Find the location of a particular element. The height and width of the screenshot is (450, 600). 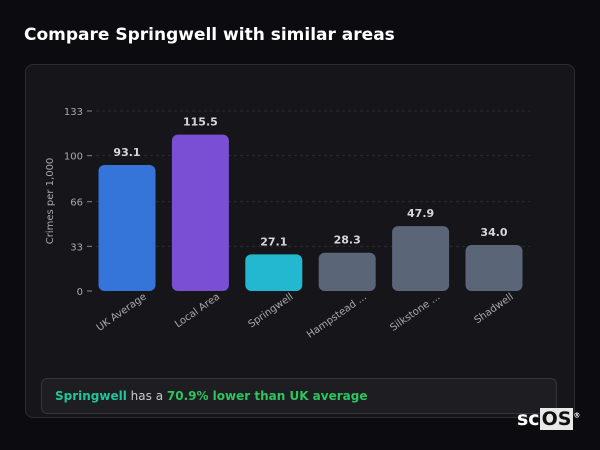

x-tick-label: Local Area is located at coordinates (197, 310).